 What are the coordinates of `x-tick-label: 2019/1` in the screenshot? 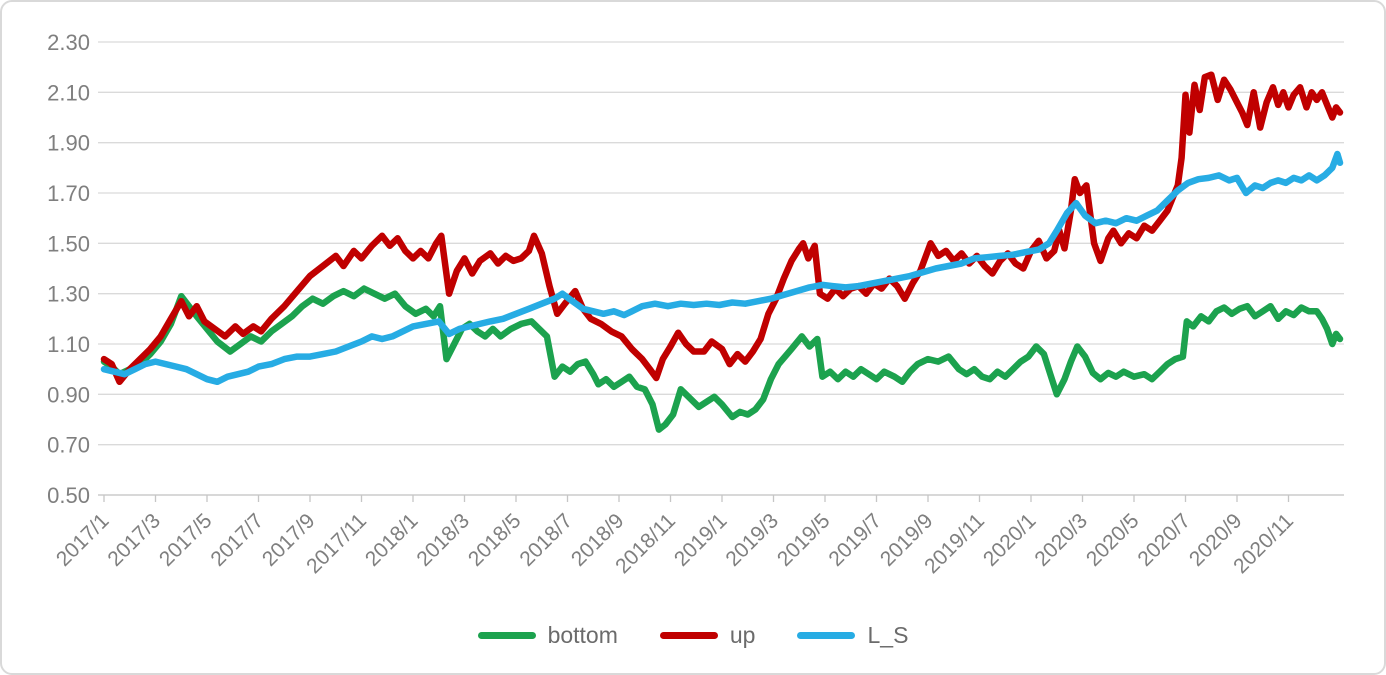 It's located at (701, 540).